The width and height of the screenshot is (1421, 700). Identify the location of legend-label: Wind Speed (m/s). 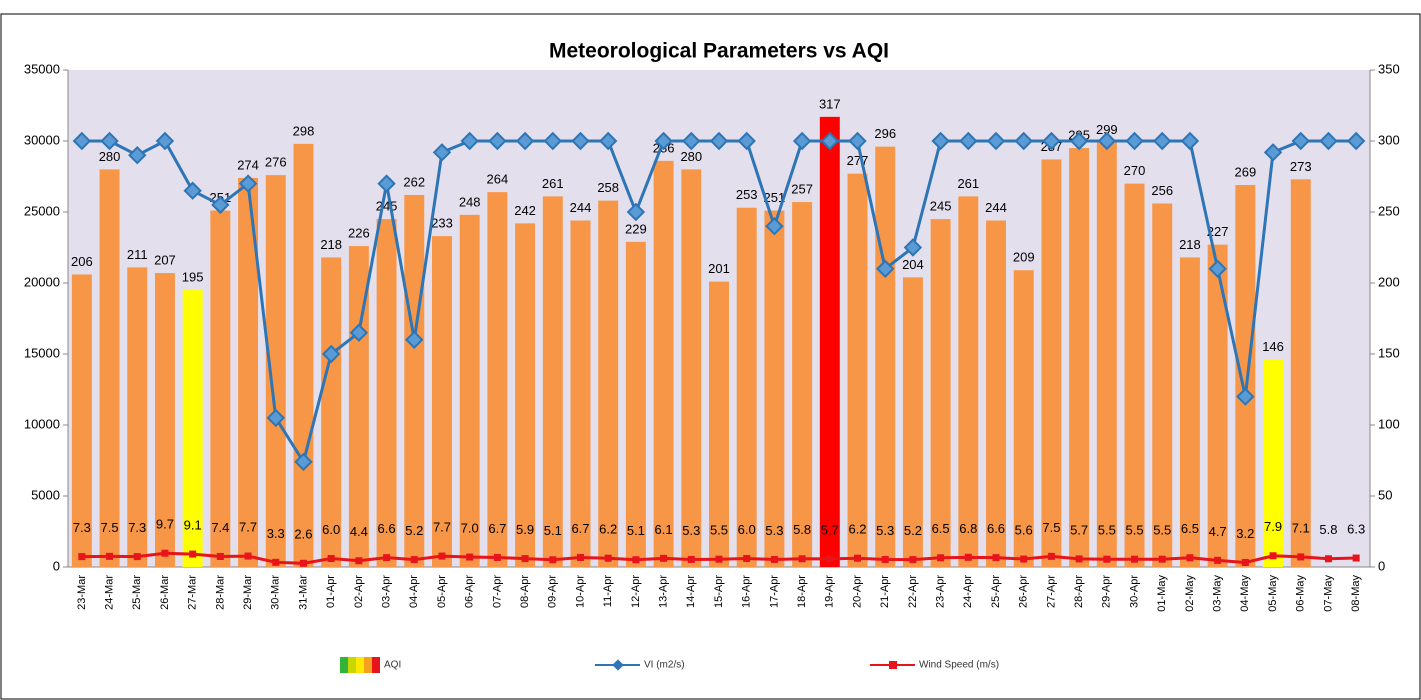
(959, 665).